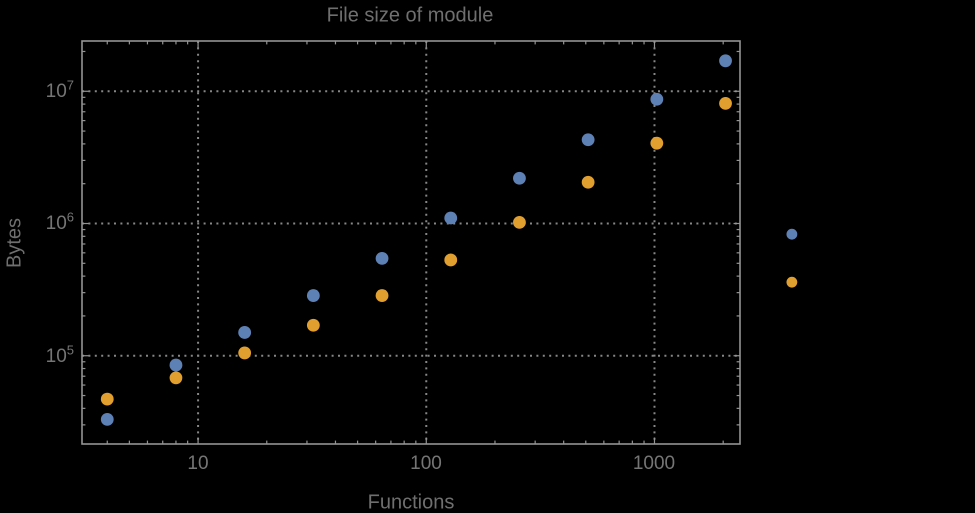 The width and height of the screenshot is (975, 513). What do you see at coordinates (426, 463) in the screenshot?
I see `x-tick-label-100: 100` at bounding box center [426, 463].